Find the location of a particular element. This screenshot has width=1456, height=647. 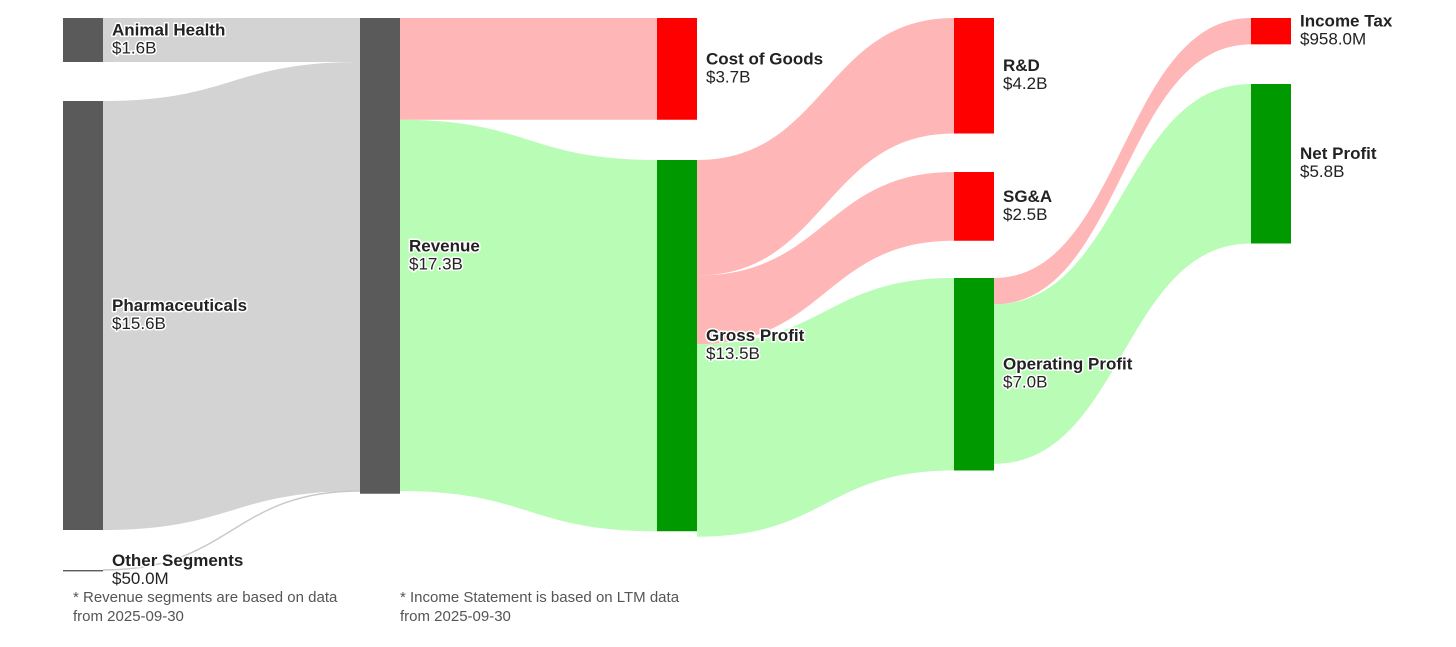

node-value: $17.3B is located at coordinates (436, 263).